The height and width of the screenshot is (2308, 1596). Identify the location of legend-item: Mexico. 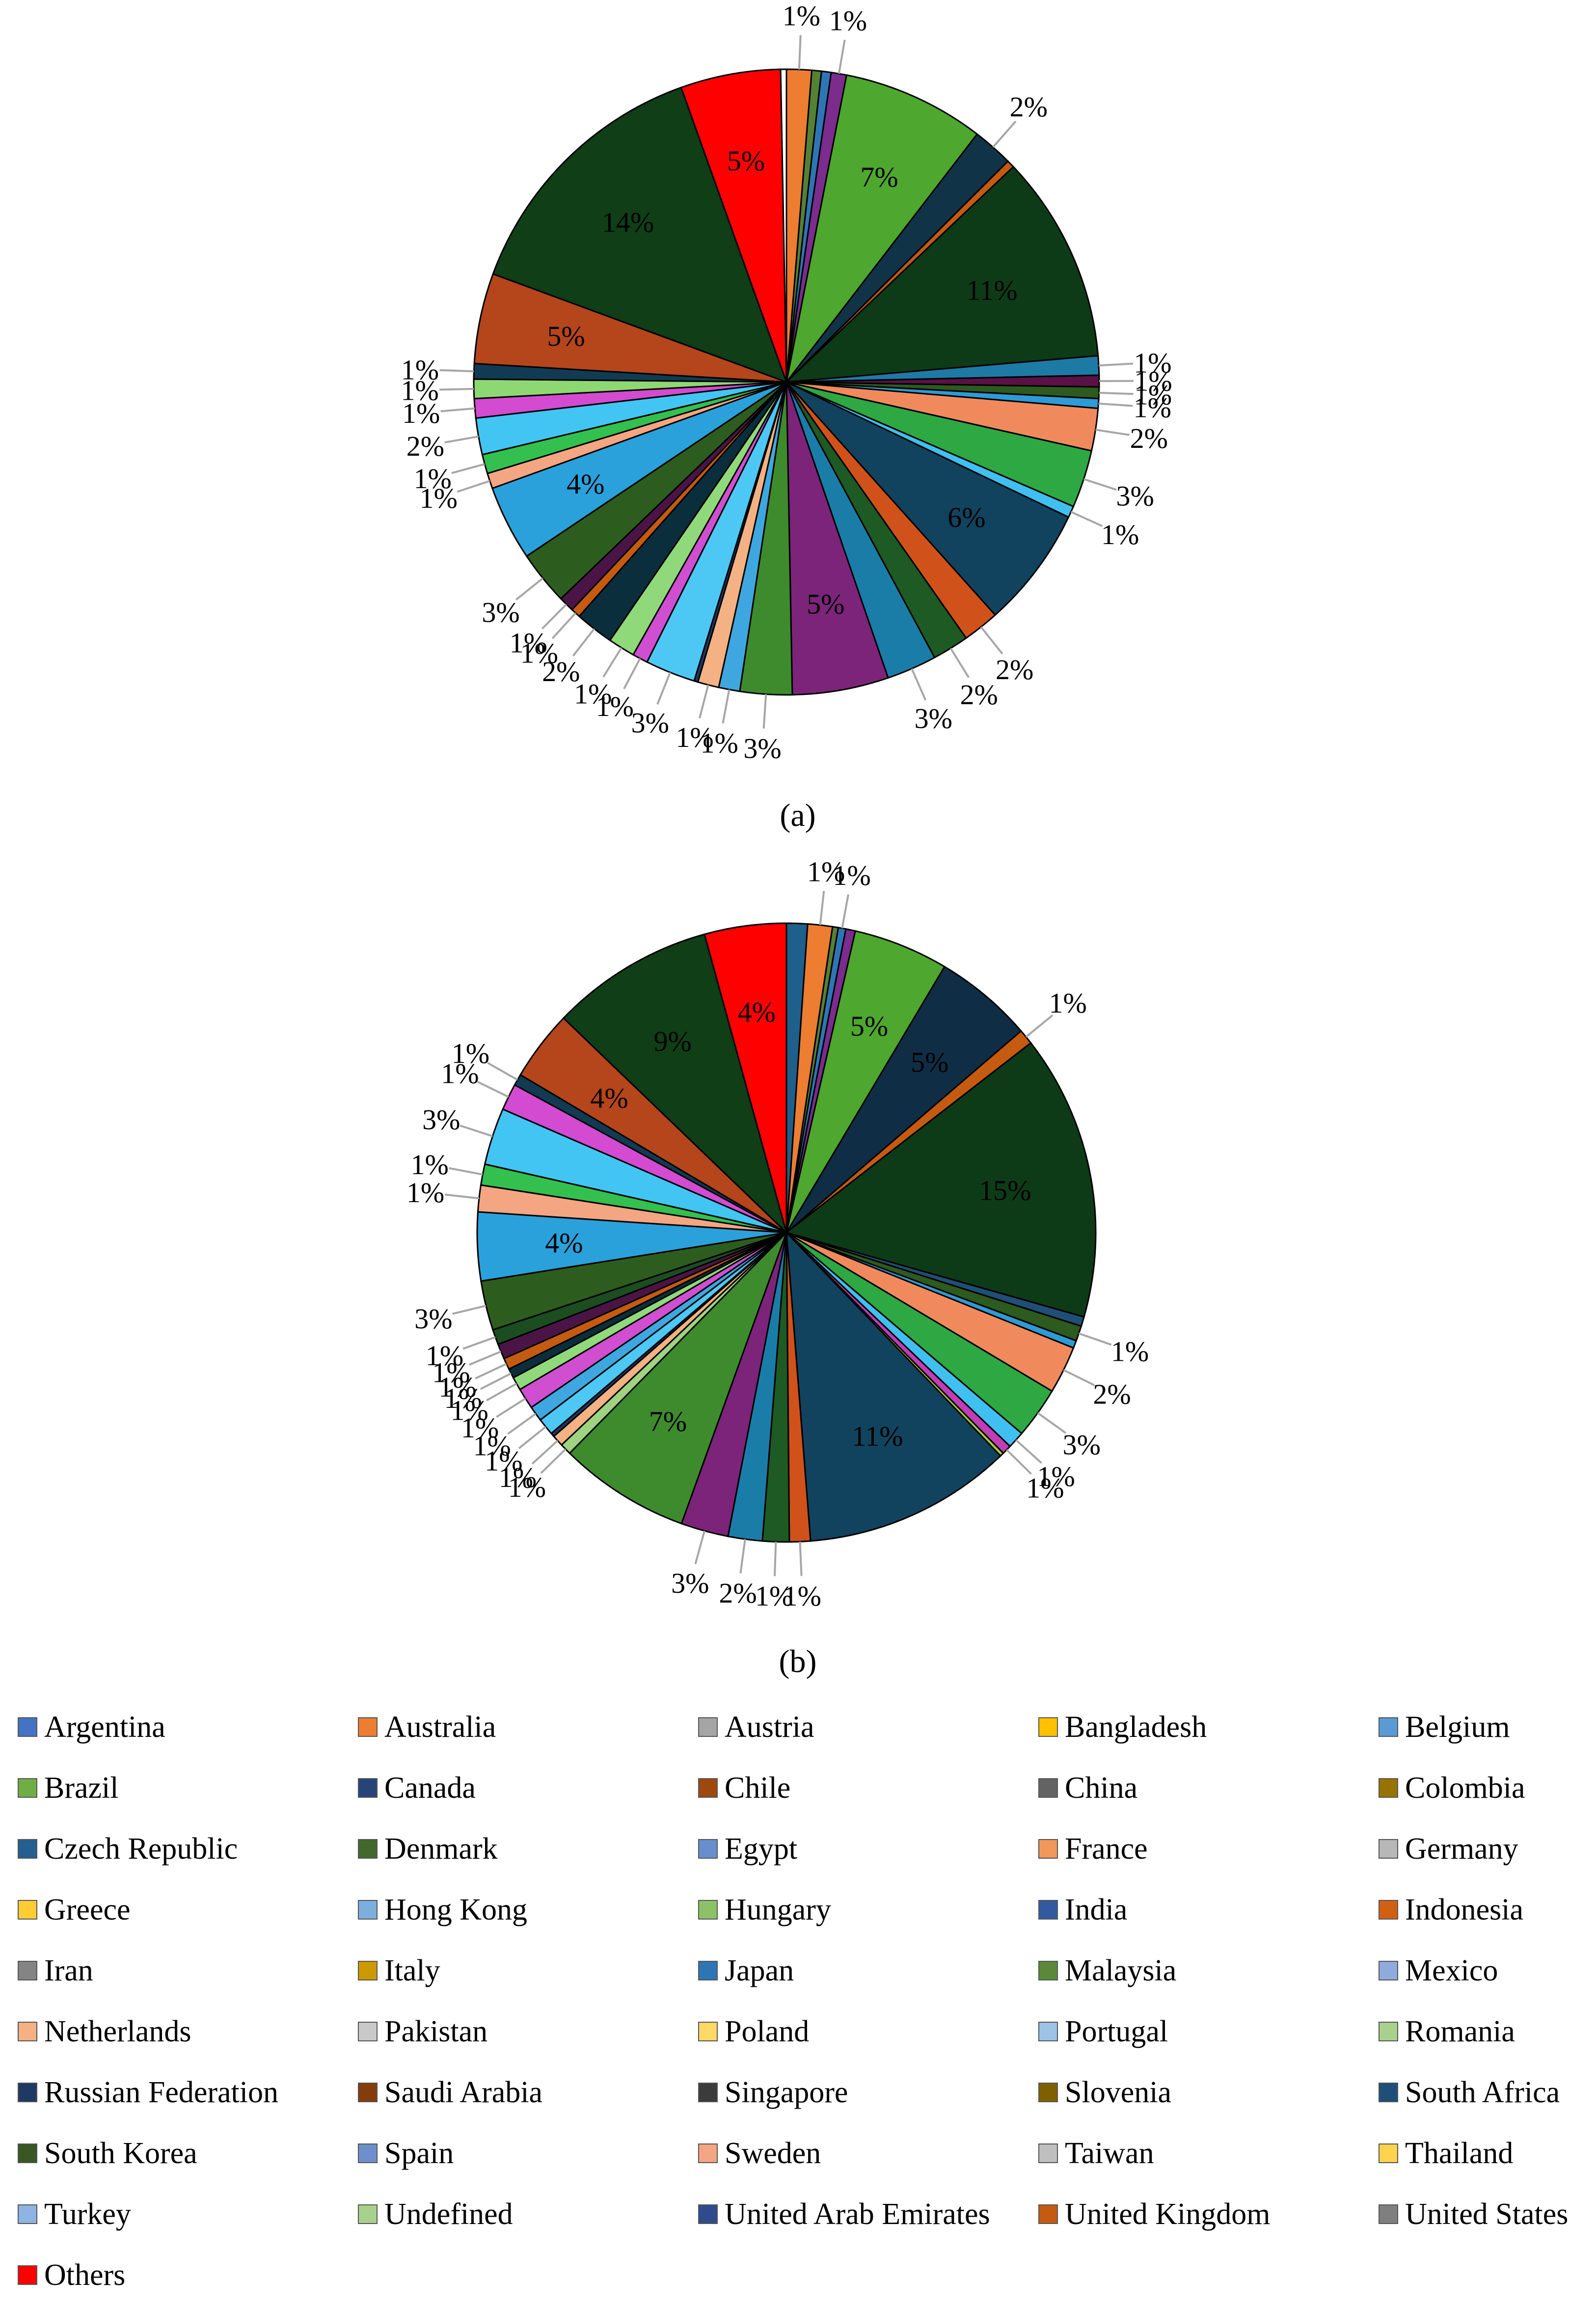
(1487, 1971).